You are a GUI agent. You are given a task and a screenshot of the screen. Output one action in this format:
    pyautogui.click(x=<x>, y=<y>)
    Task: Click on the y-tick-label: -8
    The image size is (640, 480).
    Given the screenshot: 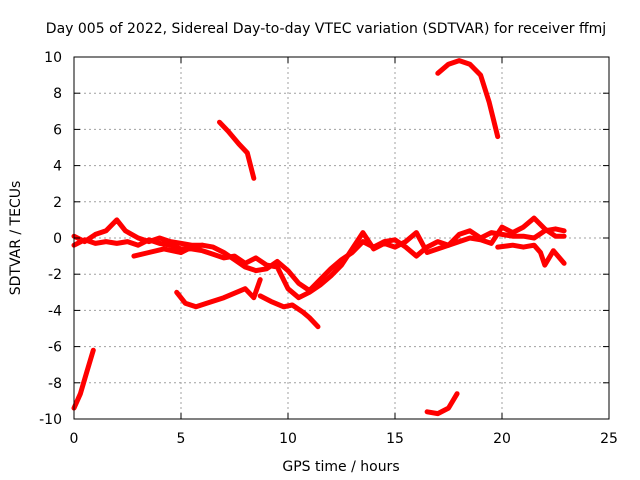 What is the action you would take?
    pyautogui.click(x=55, y=384)
    